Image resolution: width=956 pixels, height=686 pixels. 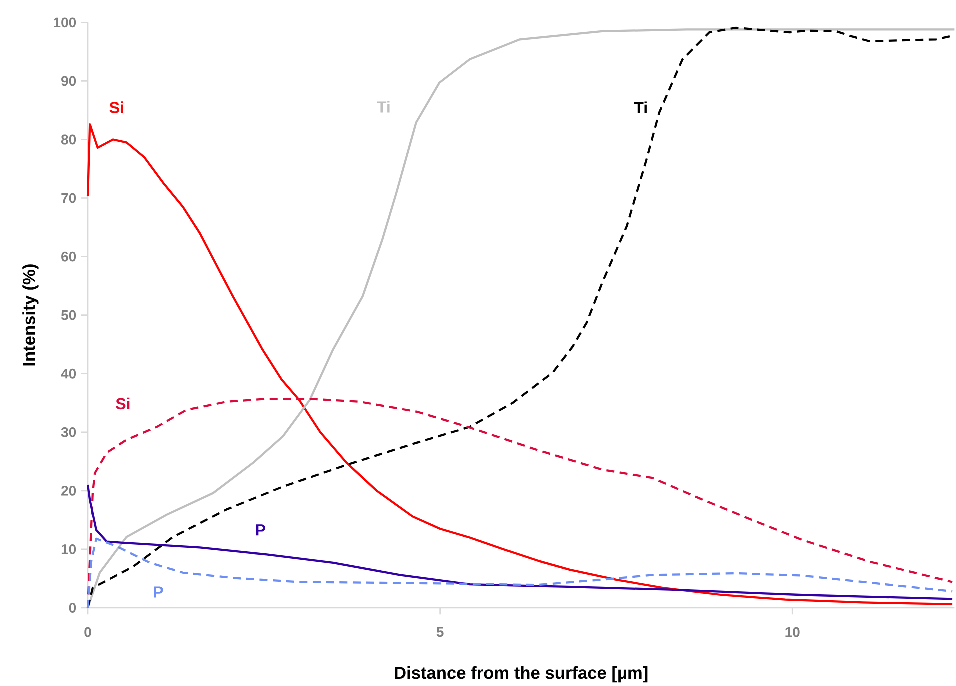 I want to click on y-tick-label: 50, so click(x=68, y=315).